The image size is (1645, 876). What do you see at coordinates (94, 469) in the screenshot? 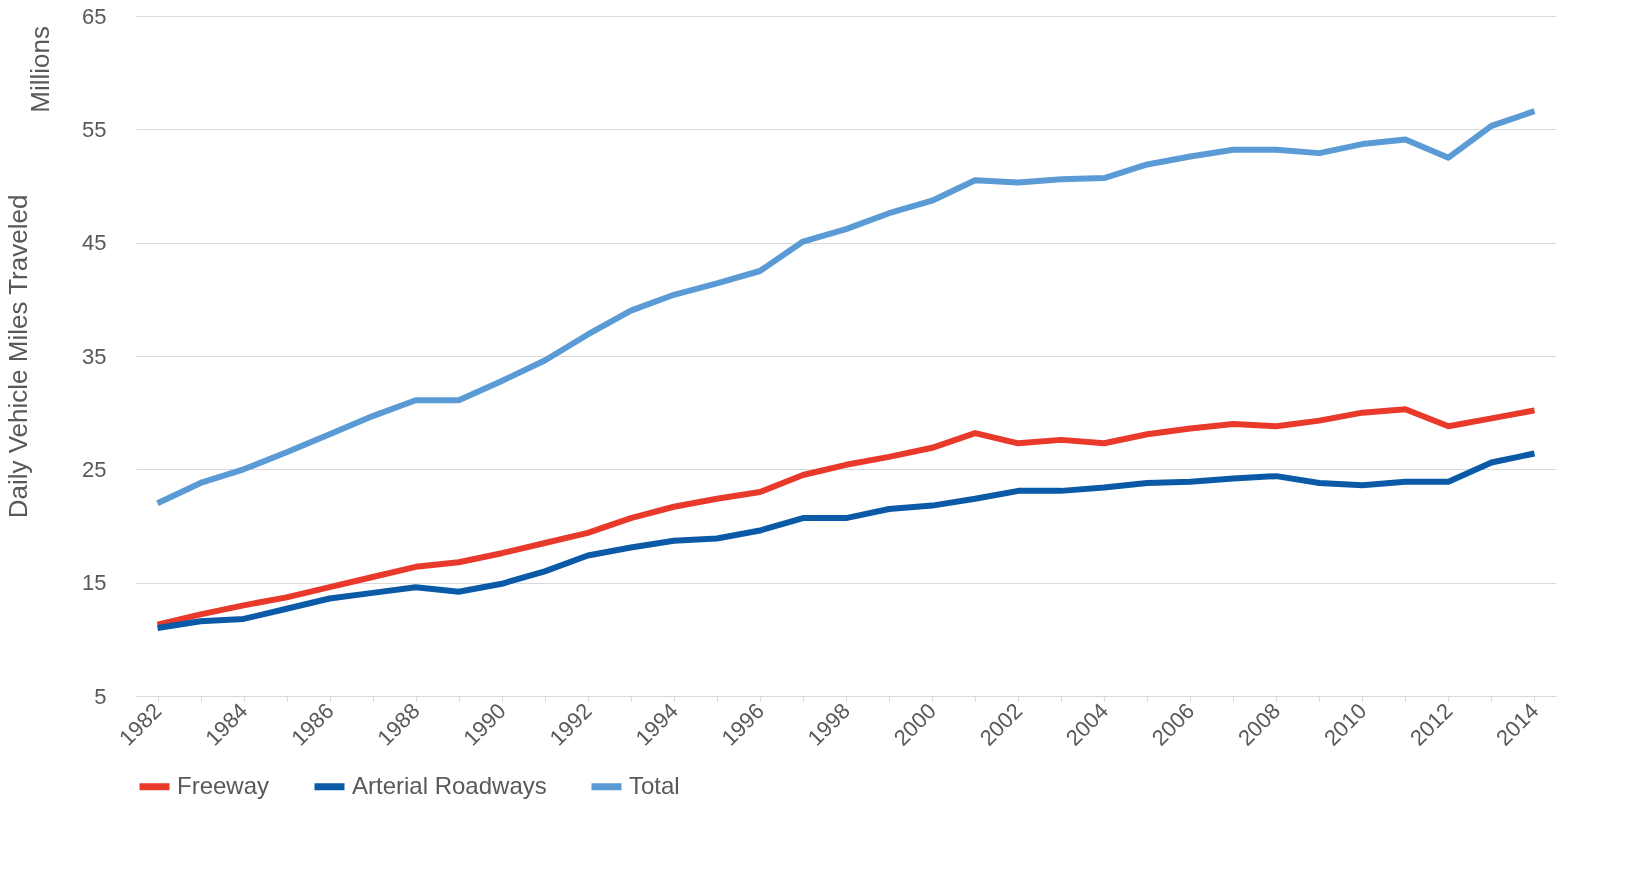
I see `y-tick-label: 25` at bounding box center [94, 469].